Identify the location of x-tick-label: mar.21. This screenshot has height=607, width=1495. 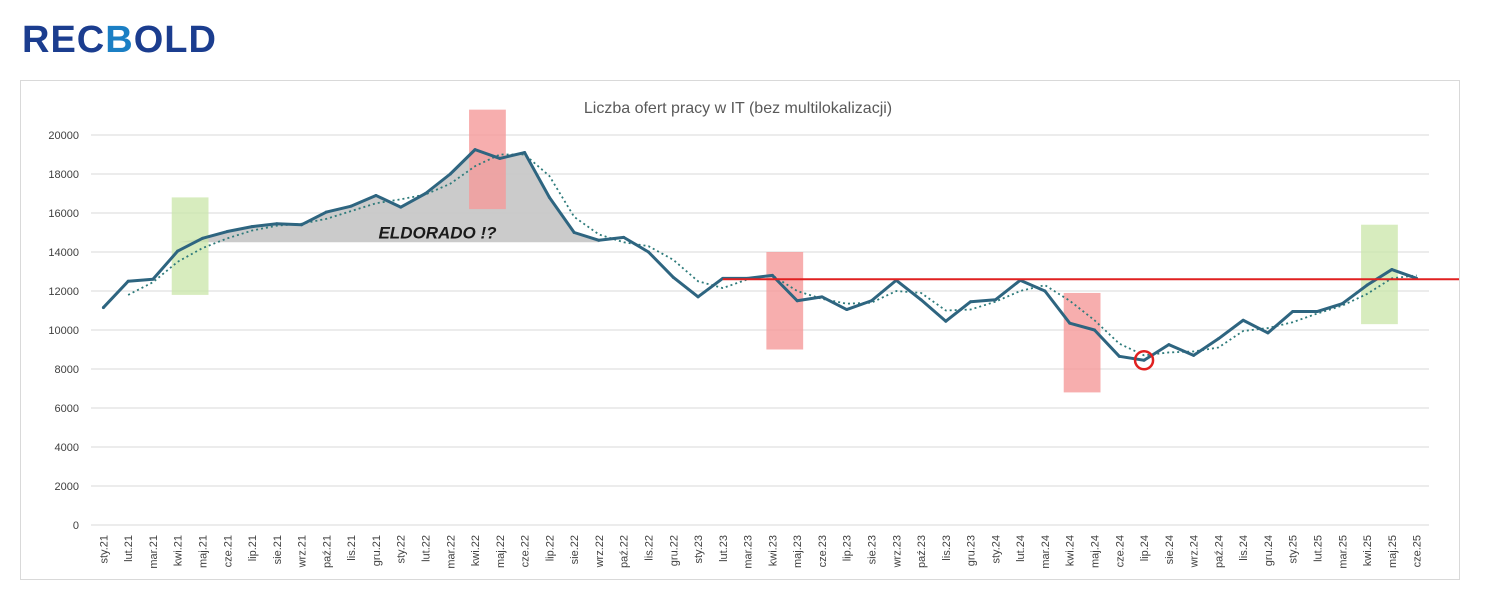
(154, 552).